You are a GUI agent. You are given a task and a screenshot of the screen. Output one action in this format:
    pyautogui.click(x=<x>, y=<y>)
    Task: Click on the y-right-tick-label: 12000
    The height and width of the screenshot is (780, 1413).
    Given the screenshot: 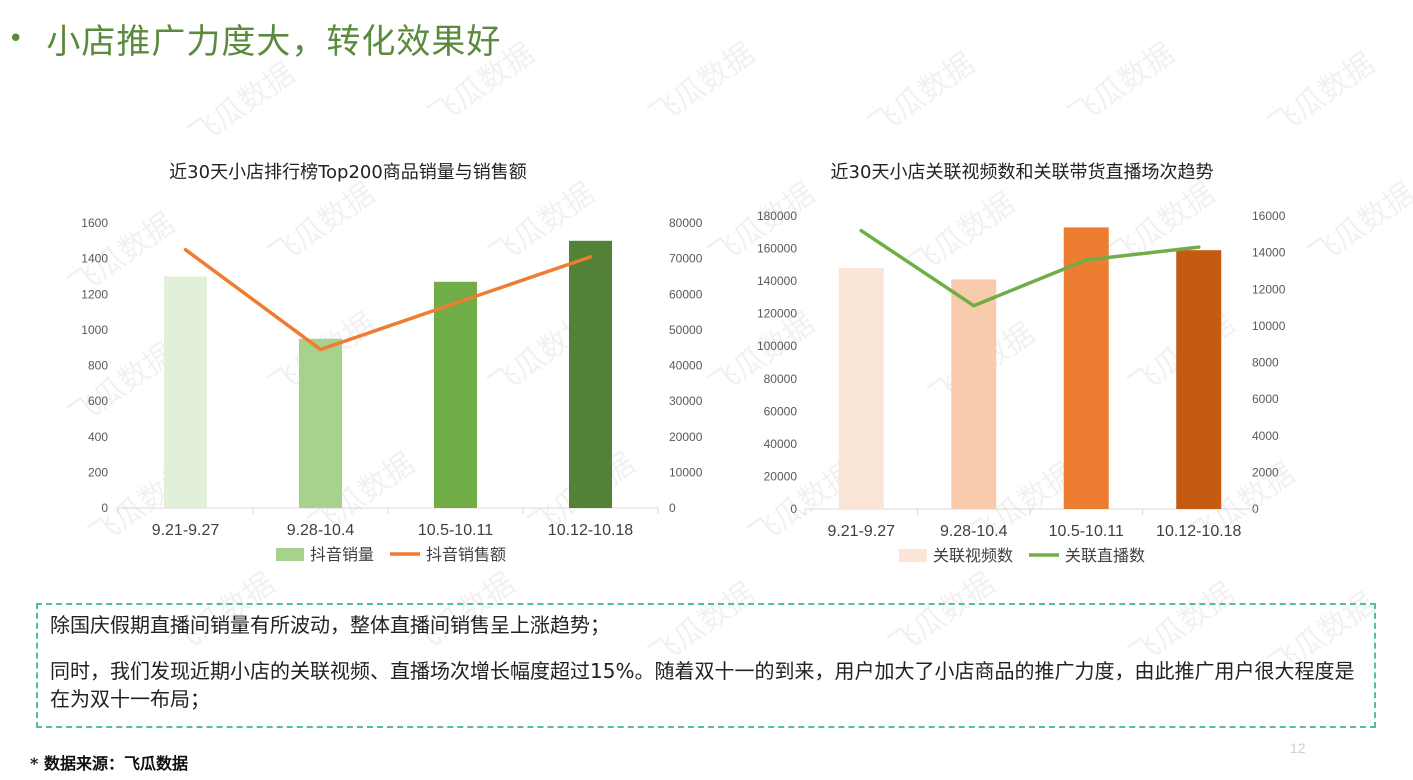 What is the action you would take?
    pyautogui.click(x=1269, y=289)
    